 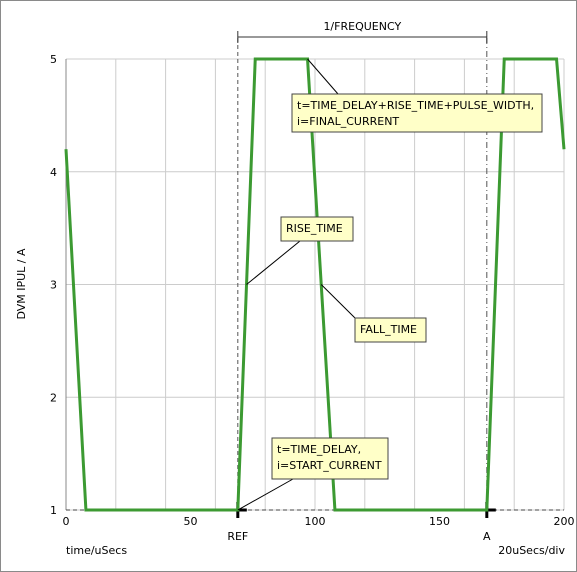 What do you see at coordinates (191, 521) in the screenshot?
I see `x-tick-label: 50` at bounding box center [191, 521].